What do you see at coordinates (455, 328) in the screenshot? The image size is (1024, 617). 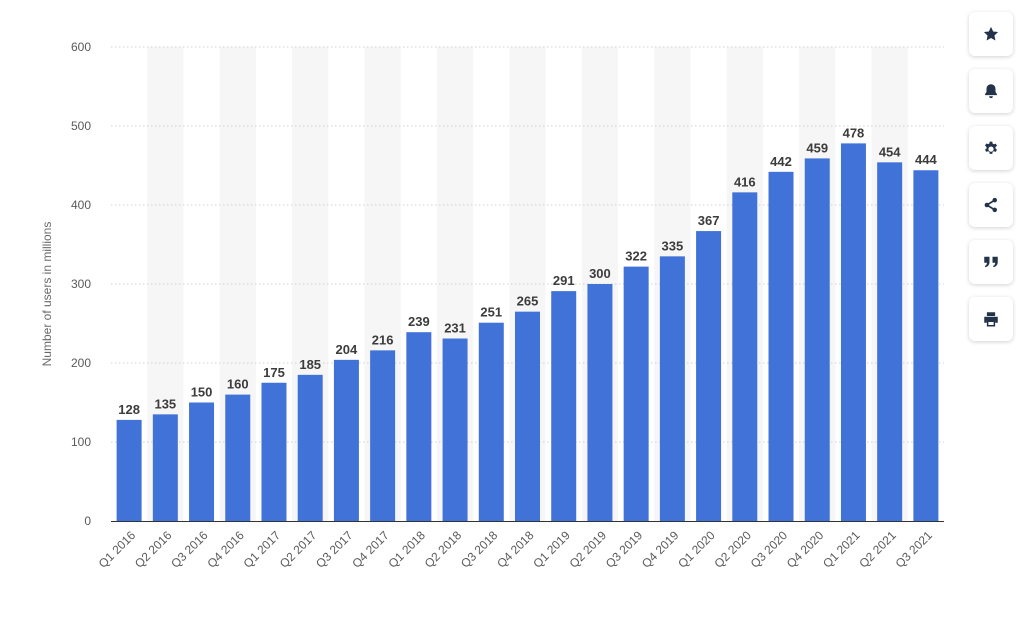 I see `data-label: 231` at bounding box center [455, 328].